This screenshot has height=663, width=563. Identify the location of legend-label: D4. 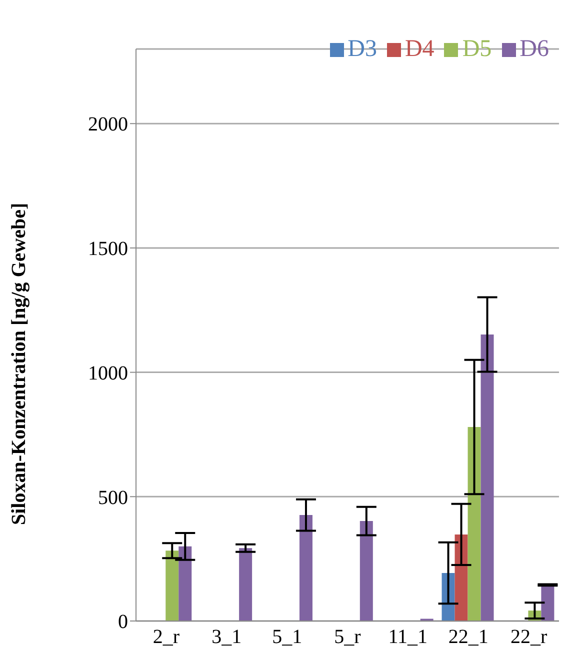
(419, 49).